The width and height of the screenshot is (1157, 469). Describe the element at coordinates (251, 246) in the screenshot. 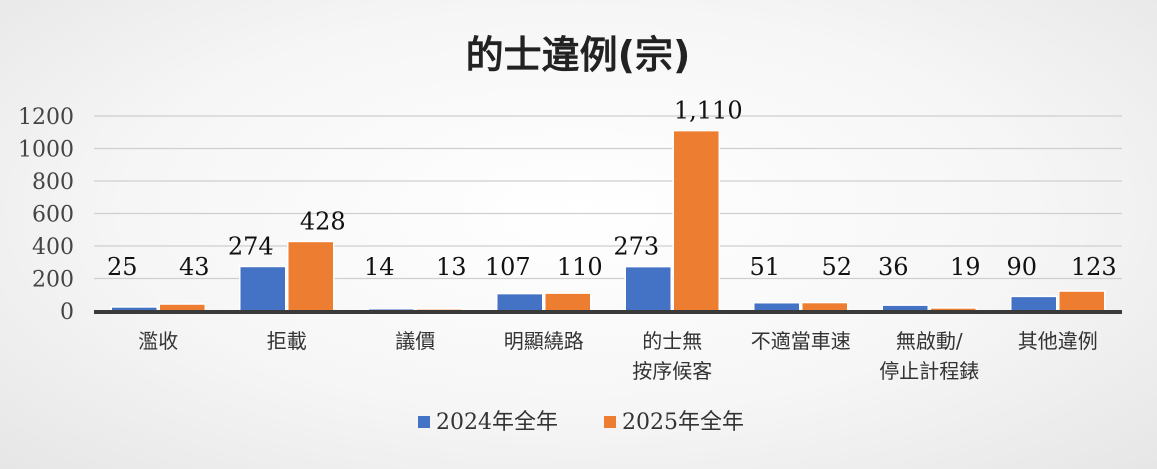

I see `data-label: 274` at that location.